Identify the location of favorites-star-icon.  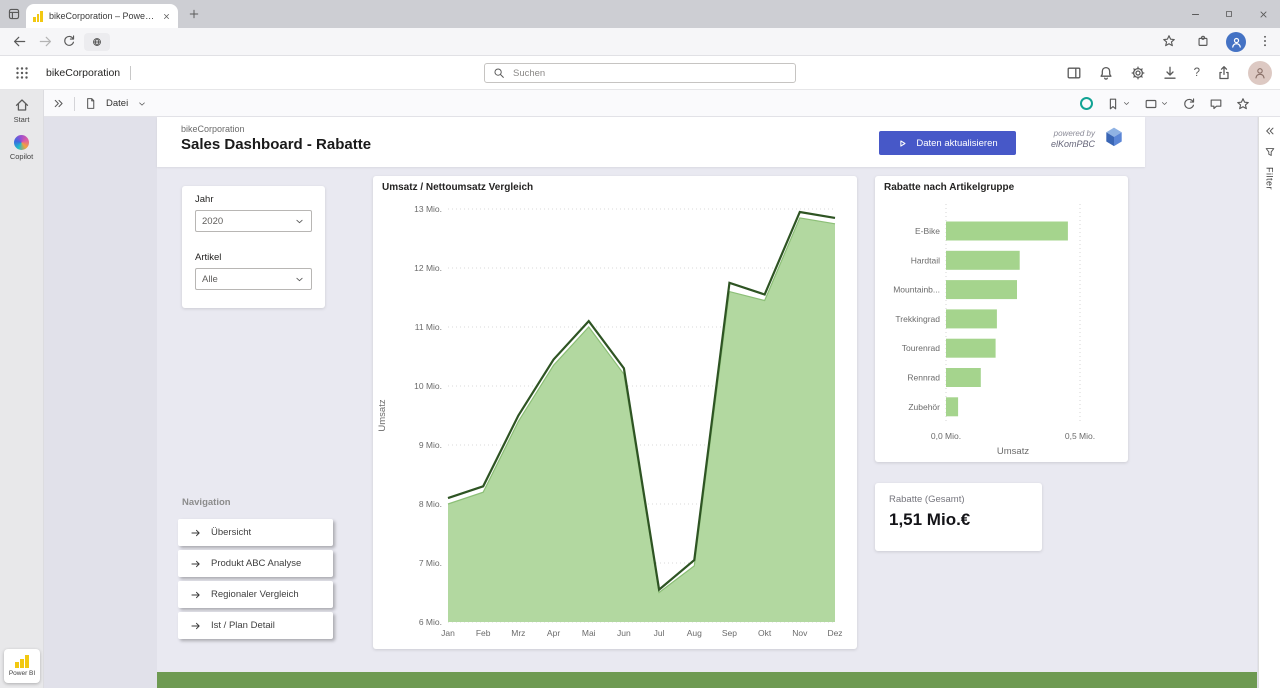
(1169, 41).